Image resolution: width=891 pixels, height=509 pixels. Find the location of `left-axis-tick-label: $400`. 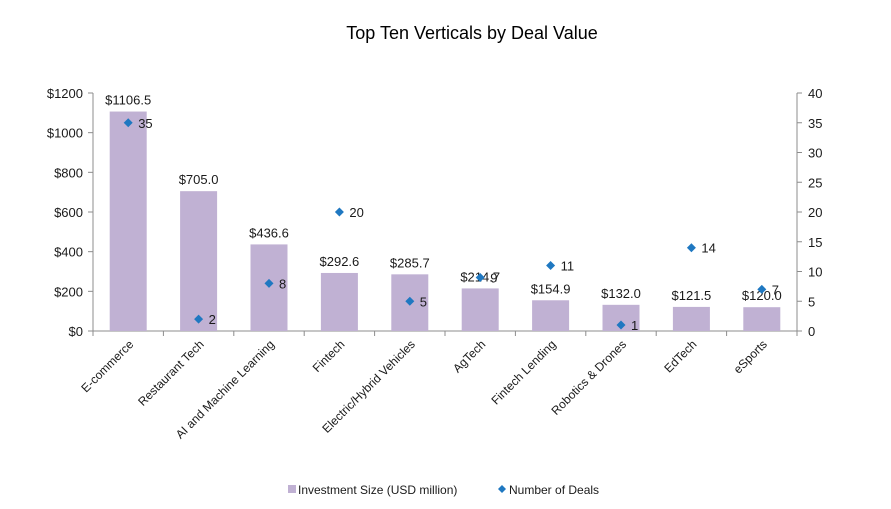

left-axis-tick-label: $400 is located at coordinates (68, 252).